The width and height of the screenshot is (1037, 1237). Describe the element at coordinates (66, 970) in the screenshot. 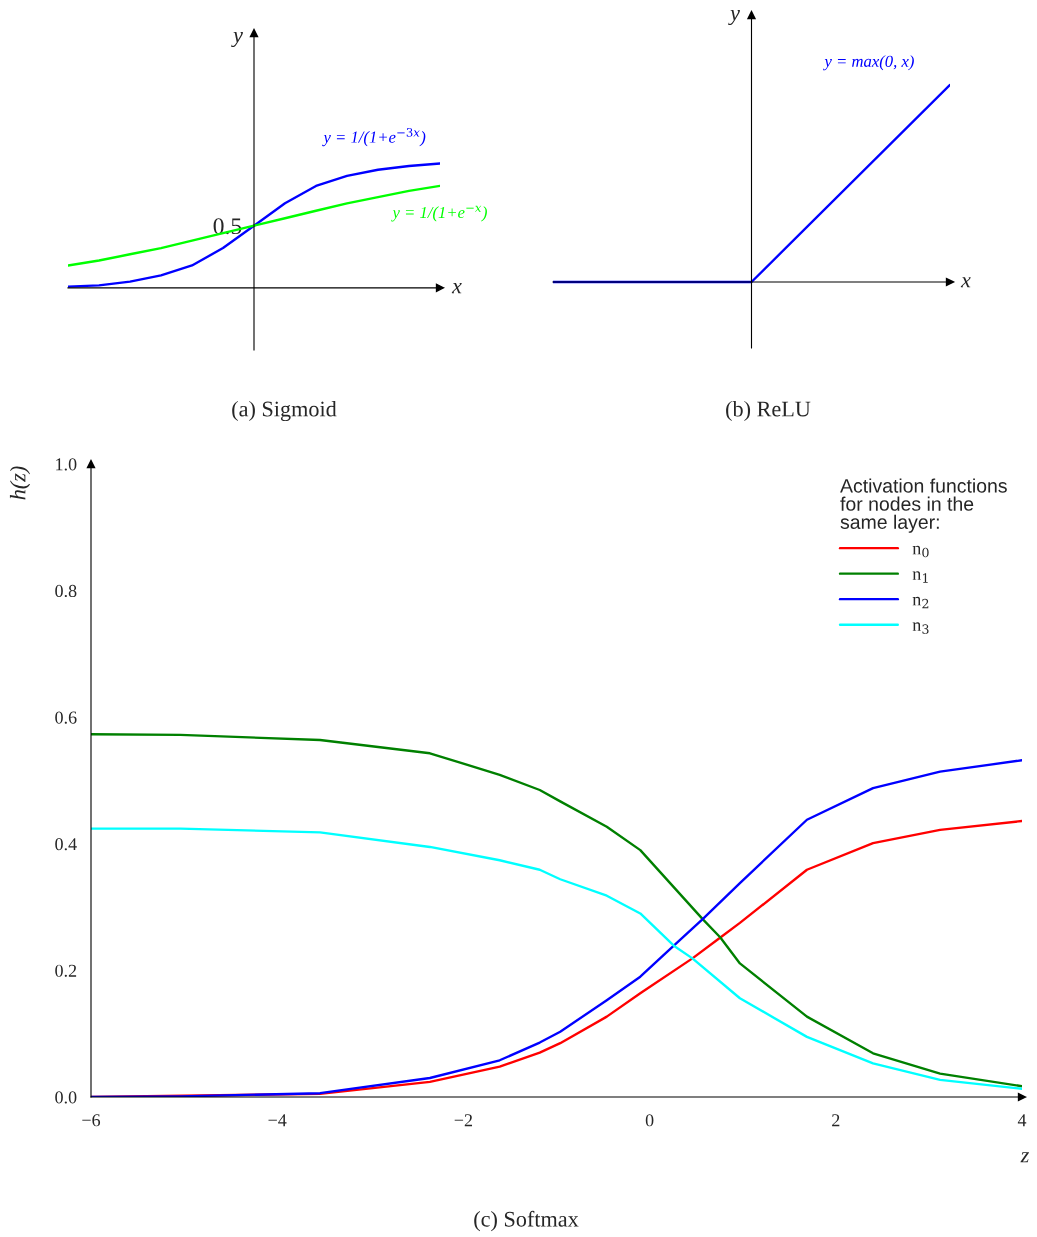

I see `y-tick-label: 0.2` at that location.